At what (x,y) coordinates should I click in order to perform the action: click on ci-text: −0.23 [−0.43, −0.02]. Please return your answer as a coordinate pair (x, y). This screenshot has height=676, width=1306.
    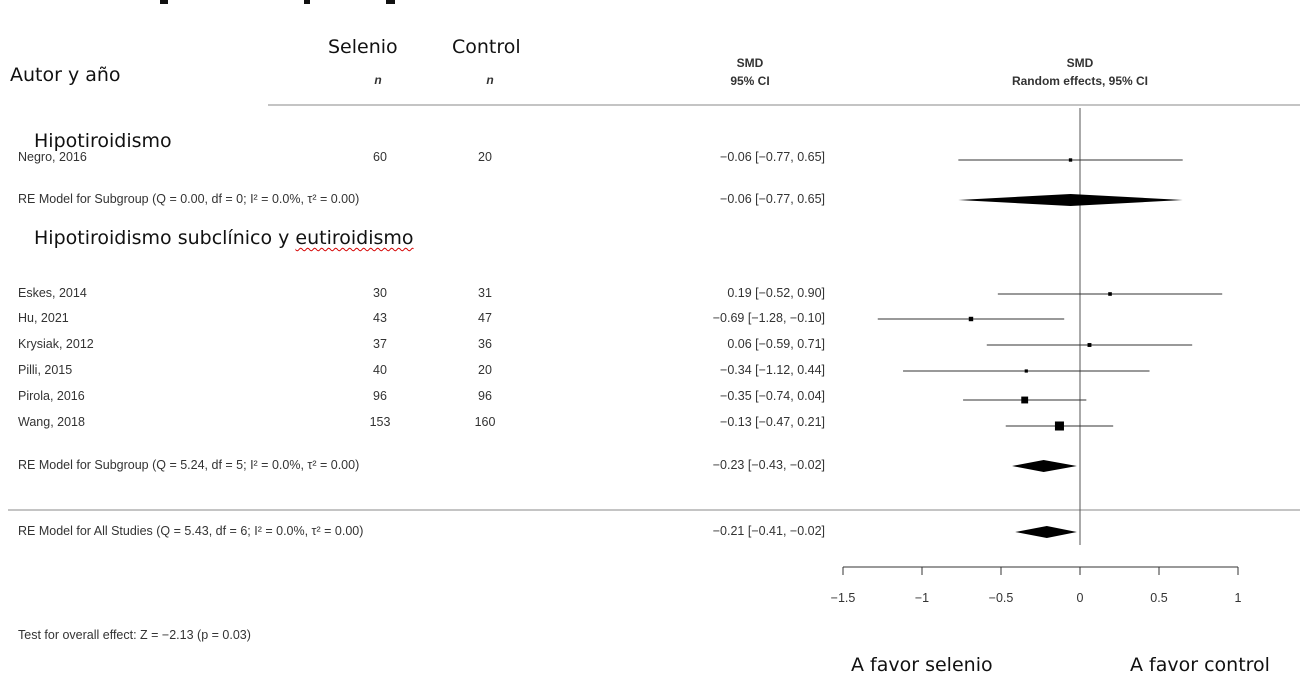
    Looking at the image, I should click on (768, 465).